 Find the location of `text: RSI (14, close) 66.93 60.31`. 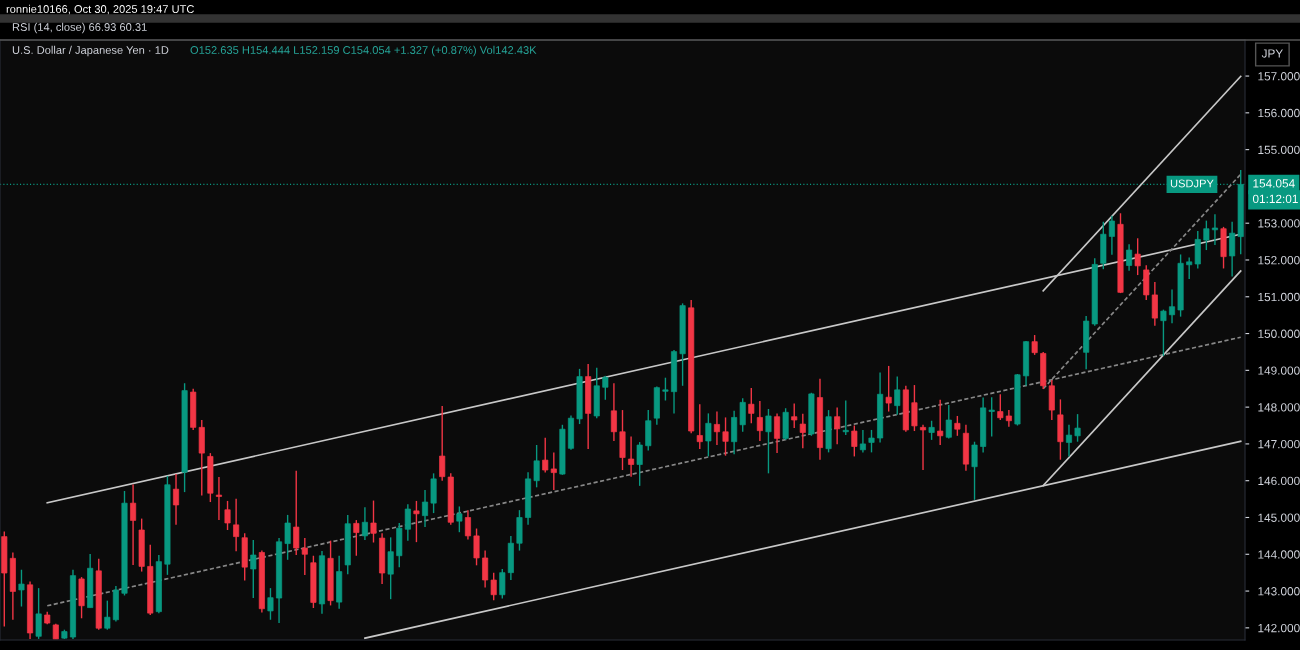

text: RSI (14, close) 66.93 60.31 is located at coordinates (79, 28).